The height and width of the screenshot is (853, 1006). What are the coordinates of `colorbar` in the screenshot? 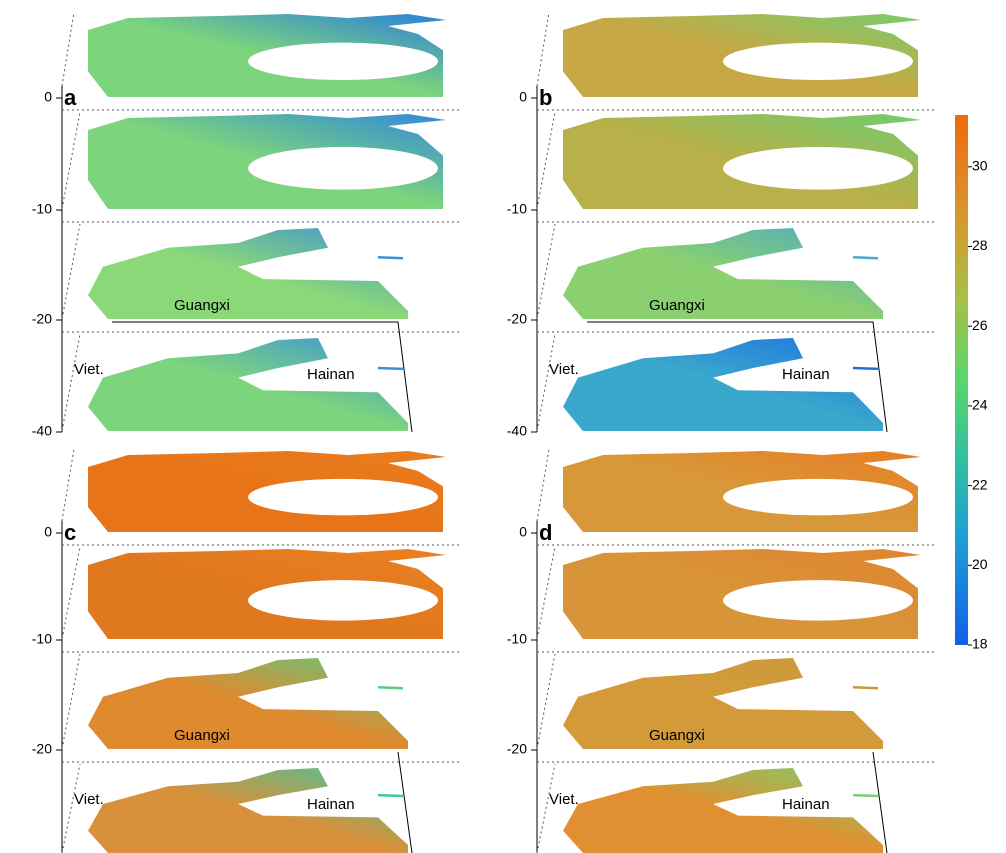 It's located at (961, 380).